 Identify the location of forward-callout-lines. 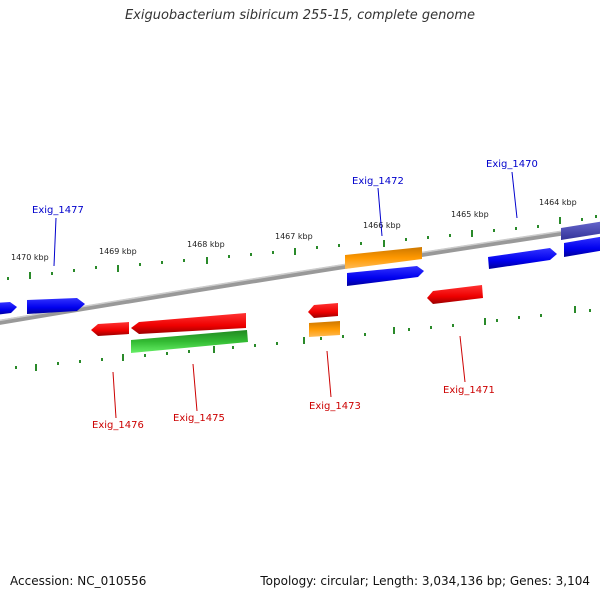
(285, 219).